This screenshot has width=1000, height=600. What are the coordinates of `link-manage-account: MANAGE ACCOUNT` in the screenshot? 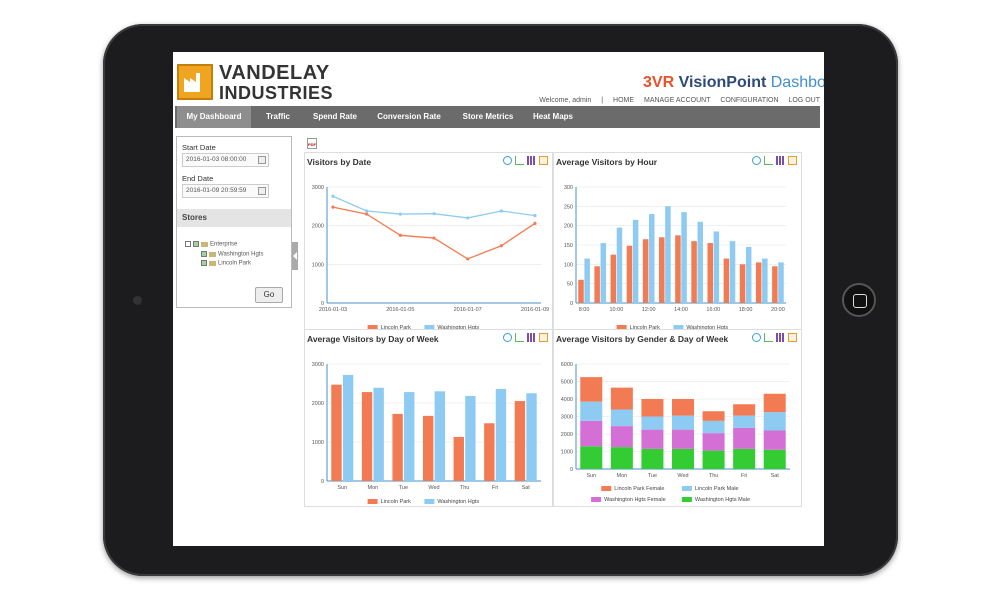 It's located at (677, 100).